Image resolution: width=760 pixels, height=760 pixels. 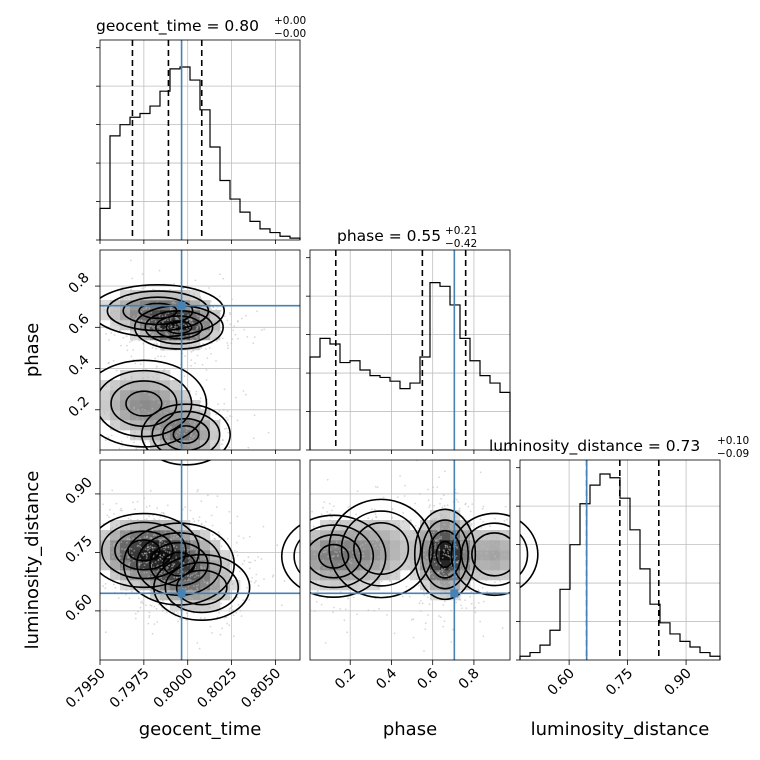 What do you see at coordinates (389, 236) in the screenshot?
I see `title-main: phase = 0.55` at bounding box center [389, 236].